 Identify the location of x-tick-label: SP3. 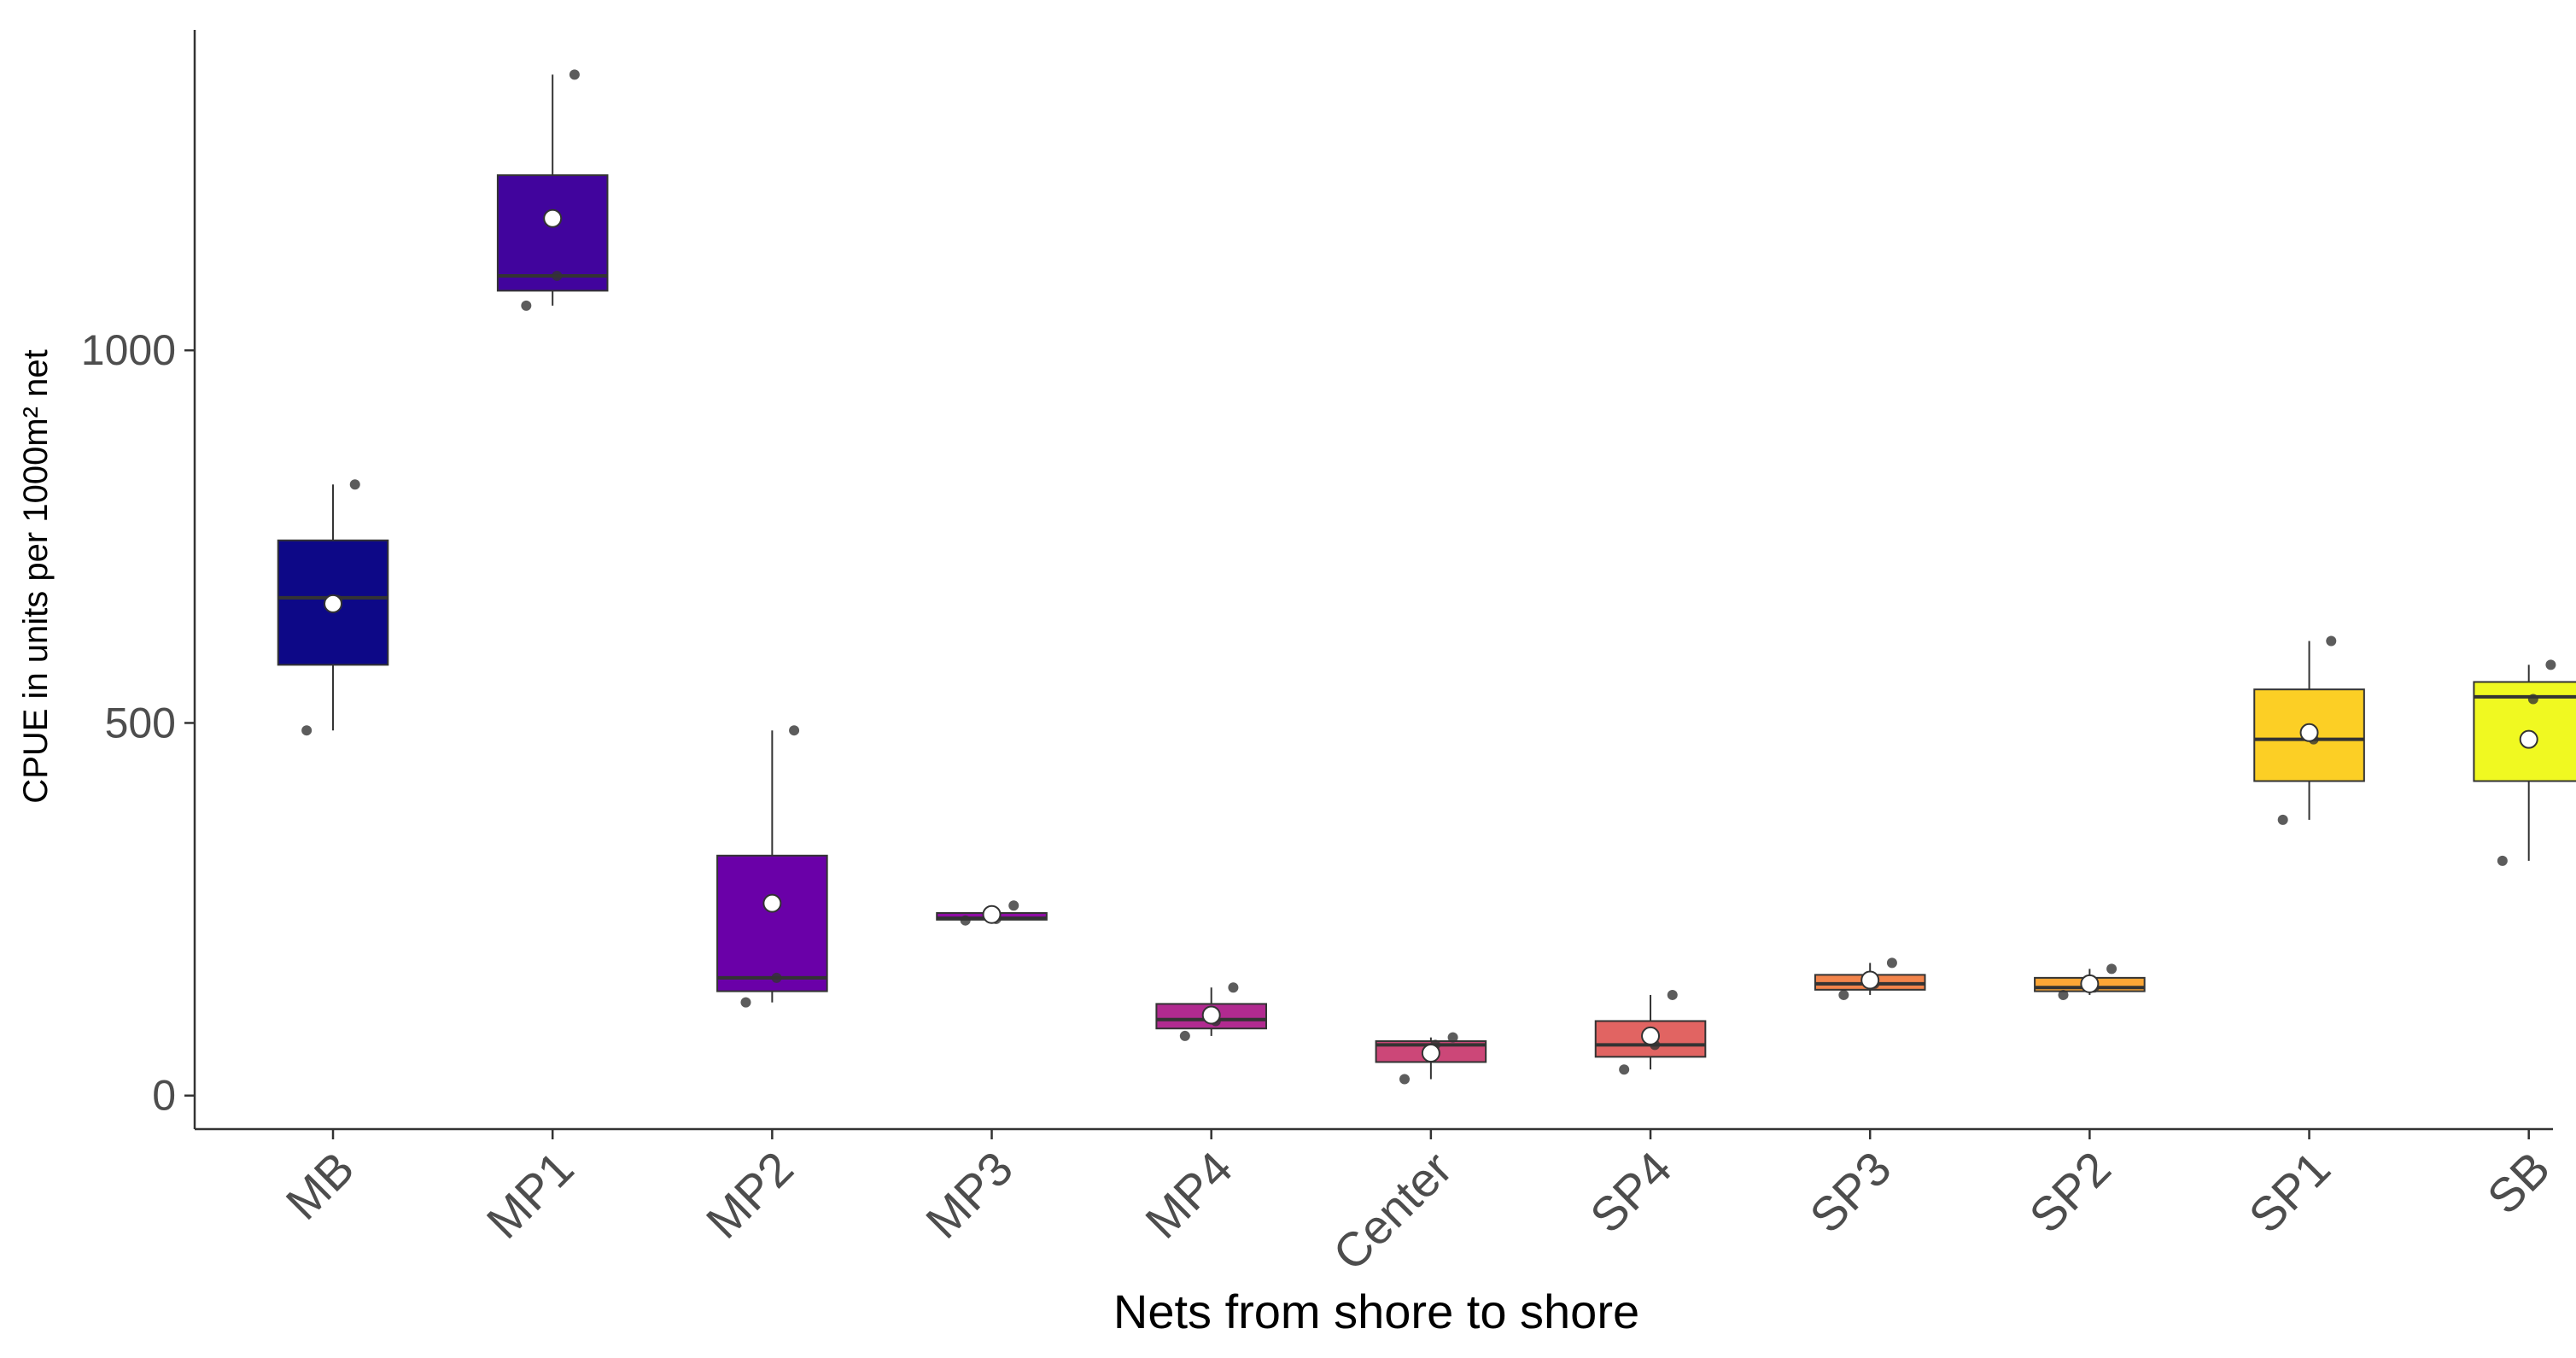
(1850, 1192).